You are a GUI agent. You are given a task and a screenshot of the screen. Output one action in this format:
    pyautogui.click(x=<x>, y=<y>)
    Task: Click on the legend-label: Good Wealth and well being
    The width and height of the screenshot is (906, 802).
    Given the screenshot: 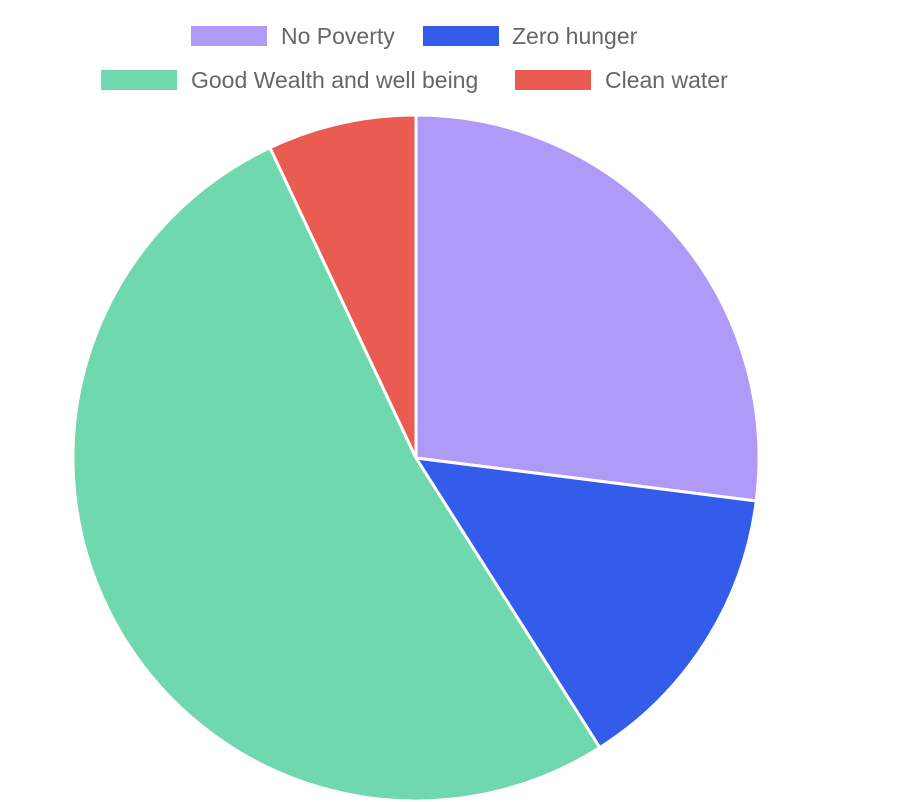 What is the action you would take?
    pyautogui.click(x=334, y=80)
    